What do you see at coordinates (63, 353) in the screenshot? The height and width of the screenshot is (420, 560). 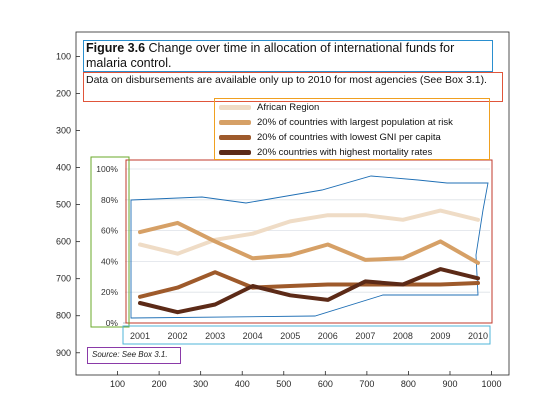 I see `overlay-y-tick-label: 900` at bounding box center [63, 353].